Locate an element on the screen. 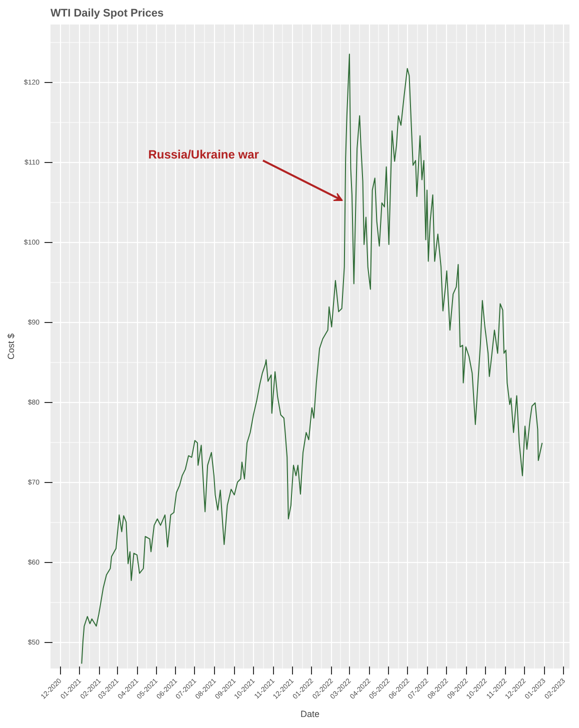  y-axis-title: Cost $ is located at coordinates (11, 346).